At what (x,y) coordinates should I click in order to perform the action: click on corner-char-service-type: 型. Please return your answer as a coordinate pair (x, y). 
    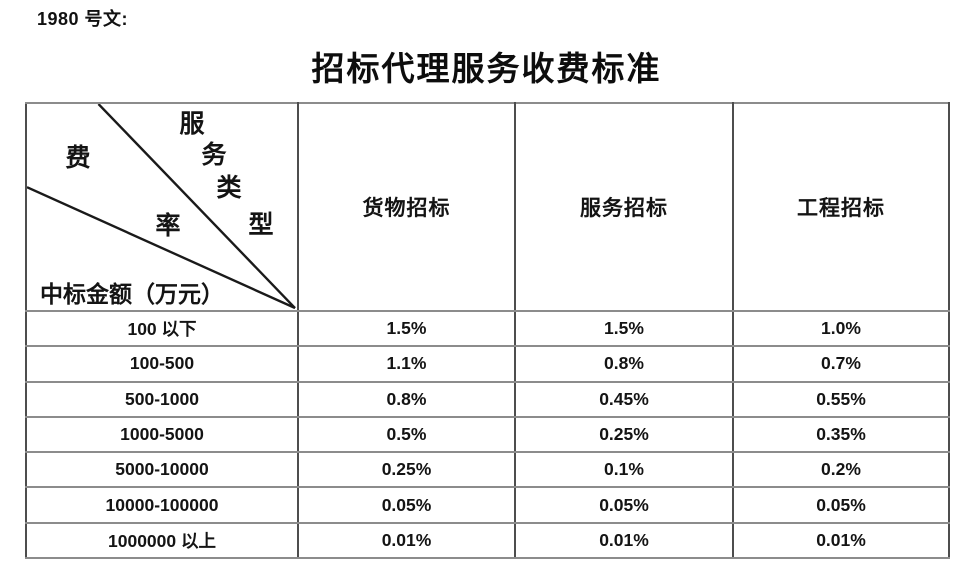
    Looking at the image, I should click on (261, 225).